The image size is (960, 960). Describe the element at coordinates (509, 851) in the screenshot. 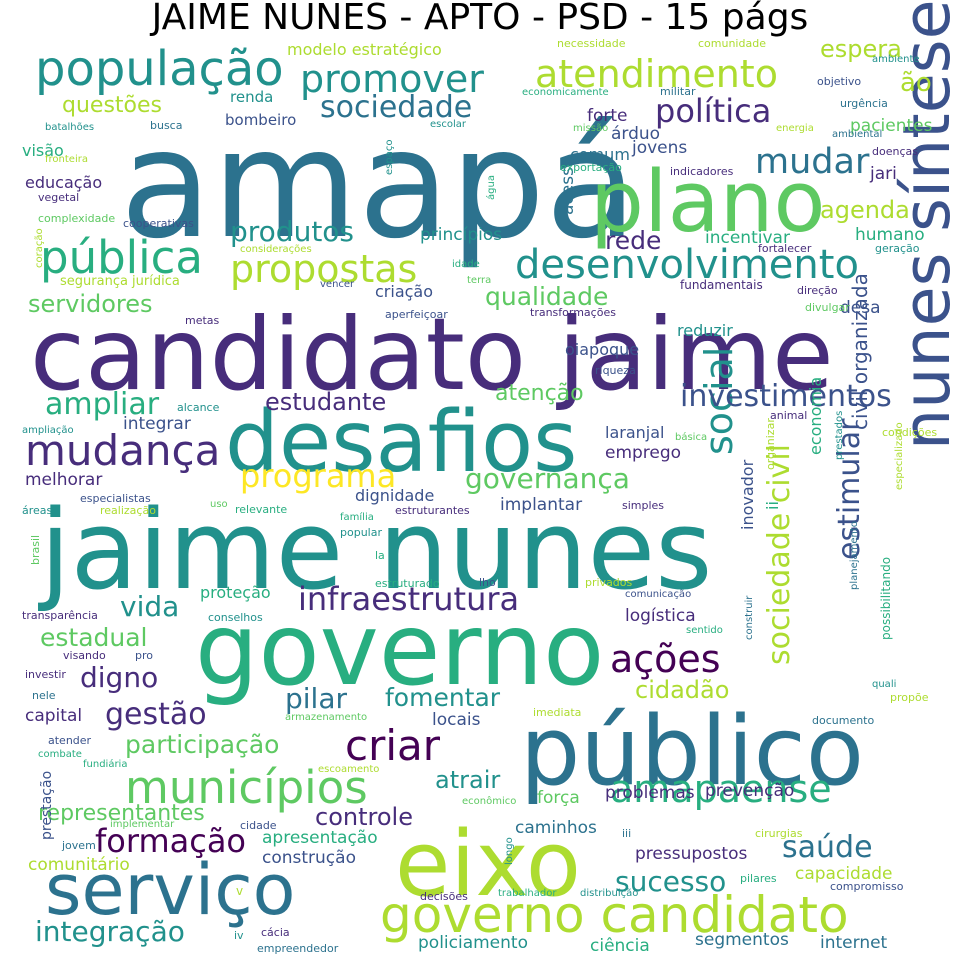

I see `word-longo: longo` at that location.